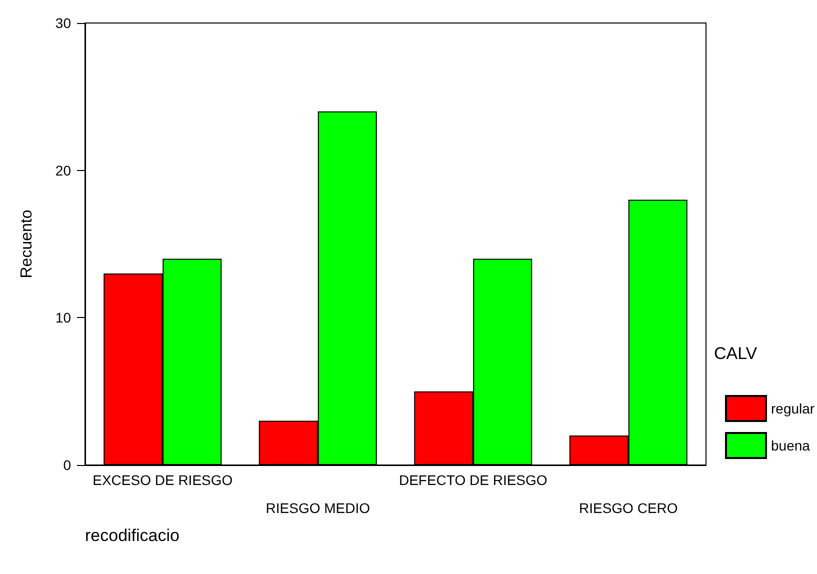 The width and height of the screenshot is (817, 574). What do you see at coordinates (736, 353) in the screenshot?
I see `legend-title: CALV` at bounding box center [736, 353].